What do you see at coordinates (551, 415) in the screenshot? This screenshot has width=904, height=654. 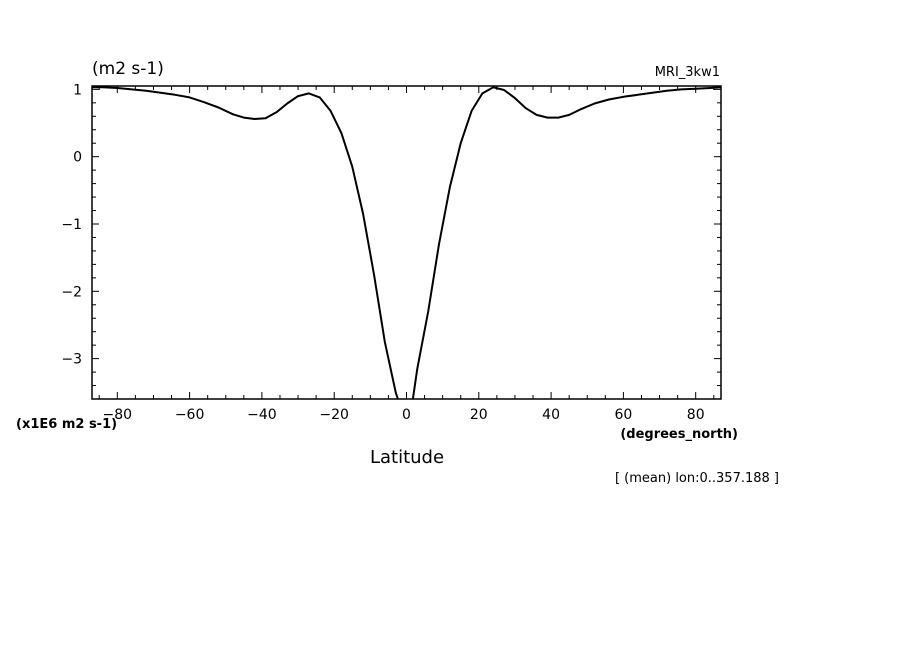 I see `x-tick-label: 40` at bounding box center [551, 415].